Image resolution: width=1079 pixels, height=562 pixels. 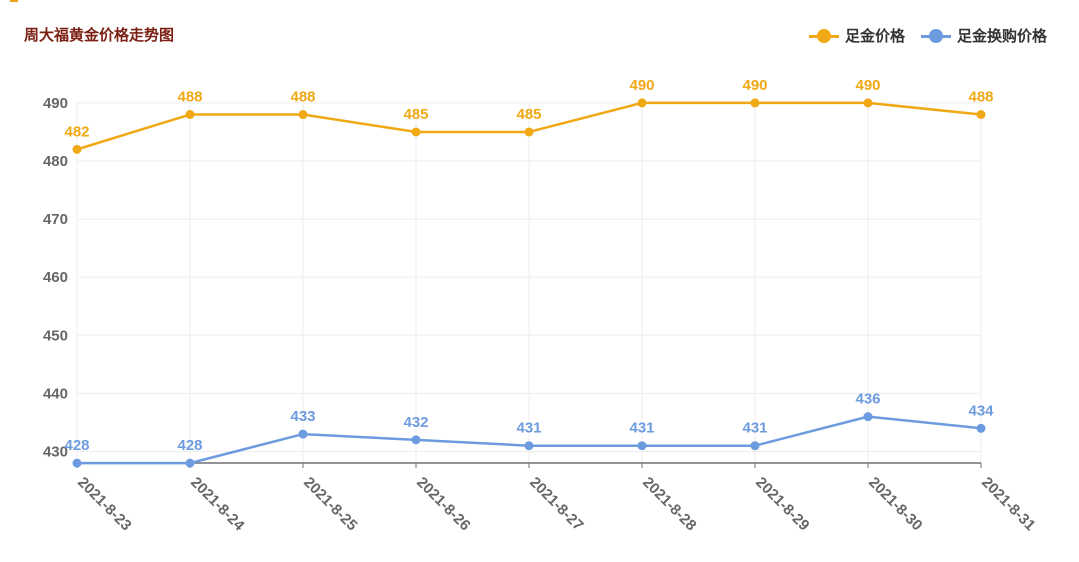 I want to click on y-tick-label: 430, so click(x=55, y=452).